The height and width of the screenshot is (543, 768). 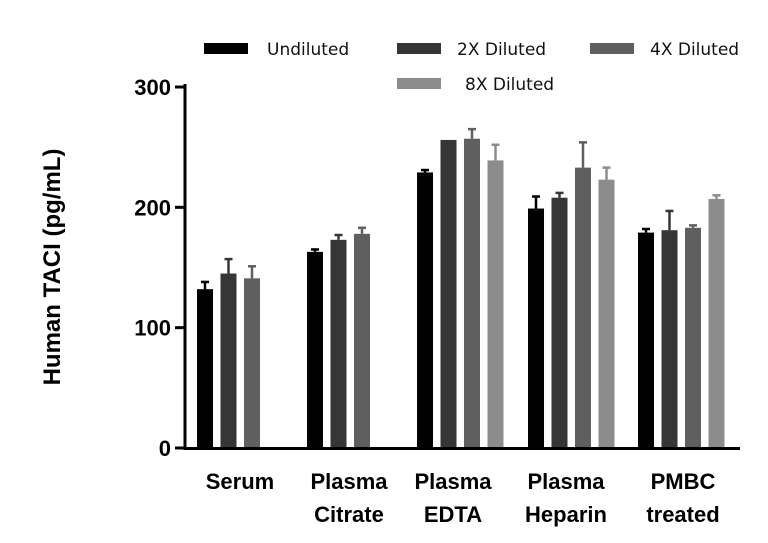 I want to click on legend-label: 4X Diluted, so click(x=694, y=50).